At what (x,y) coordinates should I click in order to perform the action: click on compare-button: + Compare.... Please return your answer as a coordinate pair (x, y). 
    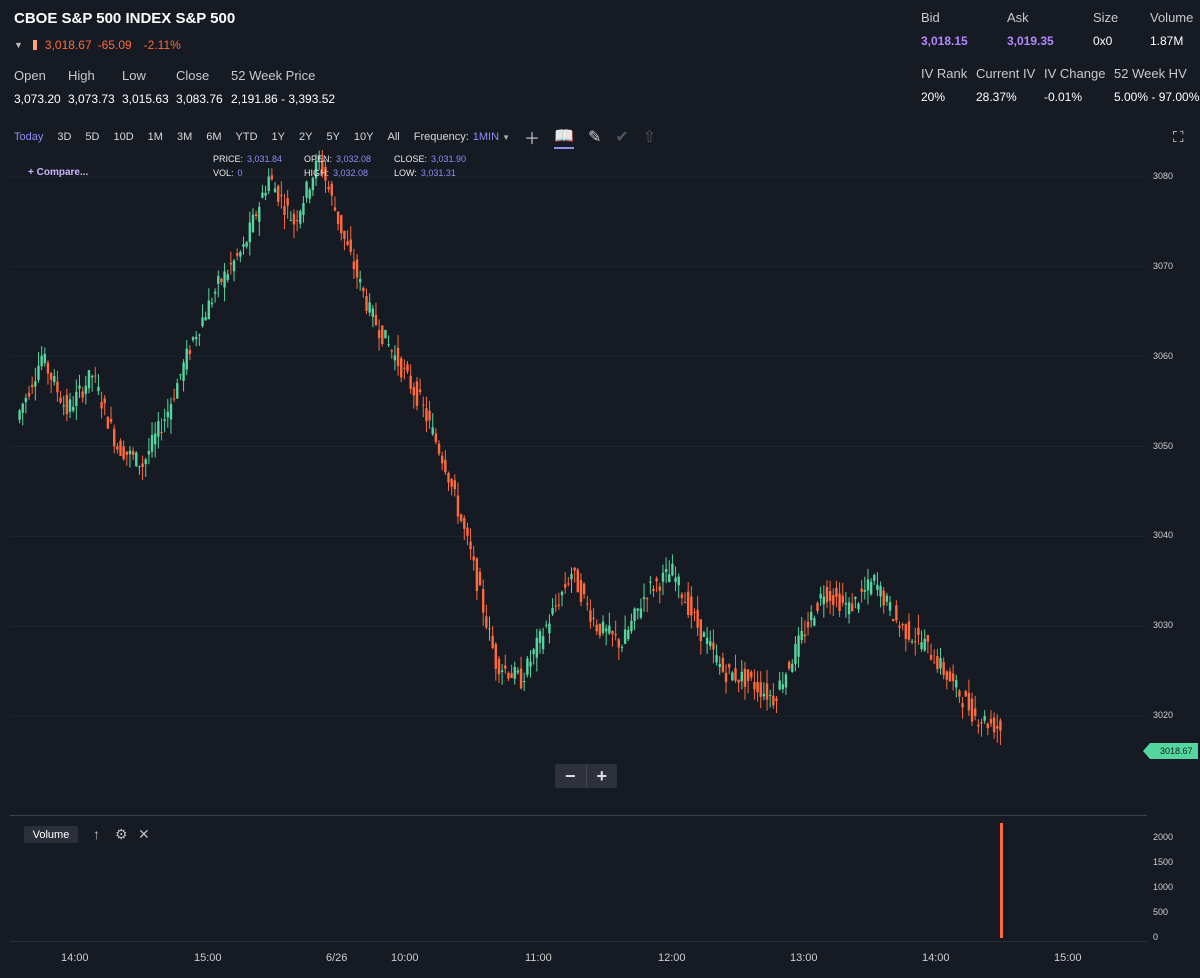
    Looking at the image, I should click on (58, 172).